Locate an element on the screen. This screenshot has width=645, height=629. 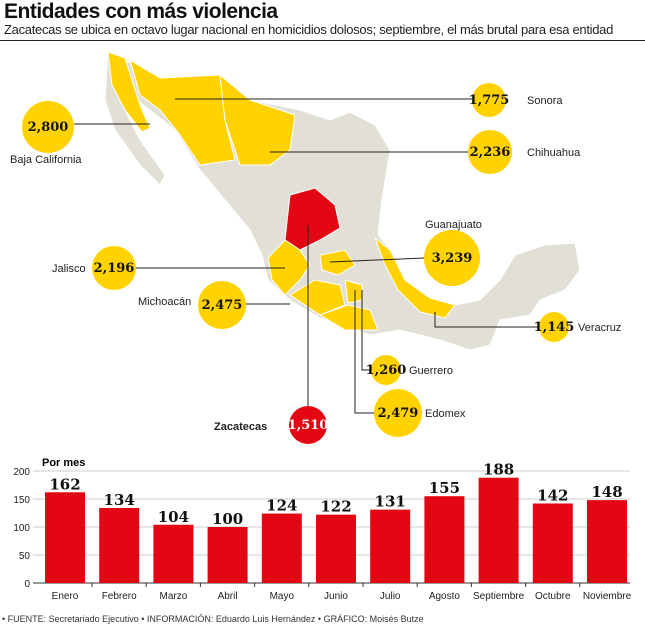
page-title: Entidades con más violencia is located at coordinates (141, 11).